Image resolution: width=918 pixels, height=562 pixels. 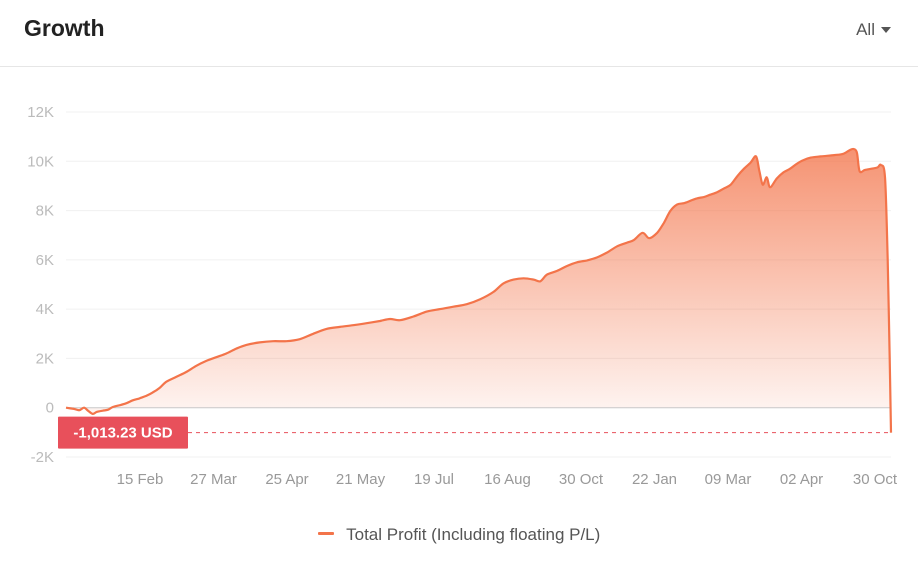 I want to click on legend-label: Total Profit (Including floating P/L), so click(x=473, y=534).